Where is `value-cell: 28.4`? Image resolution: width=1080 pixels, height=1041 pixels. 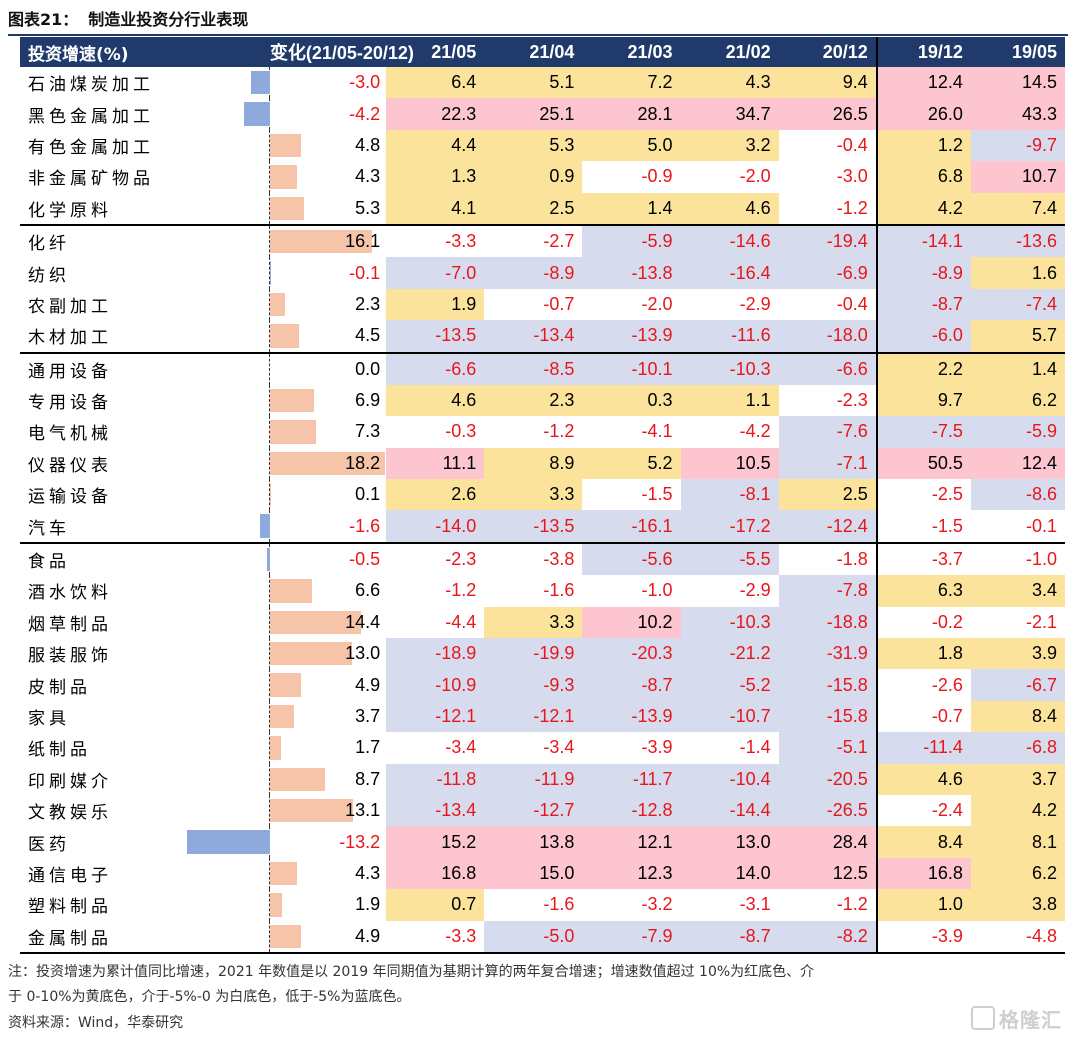
value-cell: 28.4 is located at coordinates (827, 842).